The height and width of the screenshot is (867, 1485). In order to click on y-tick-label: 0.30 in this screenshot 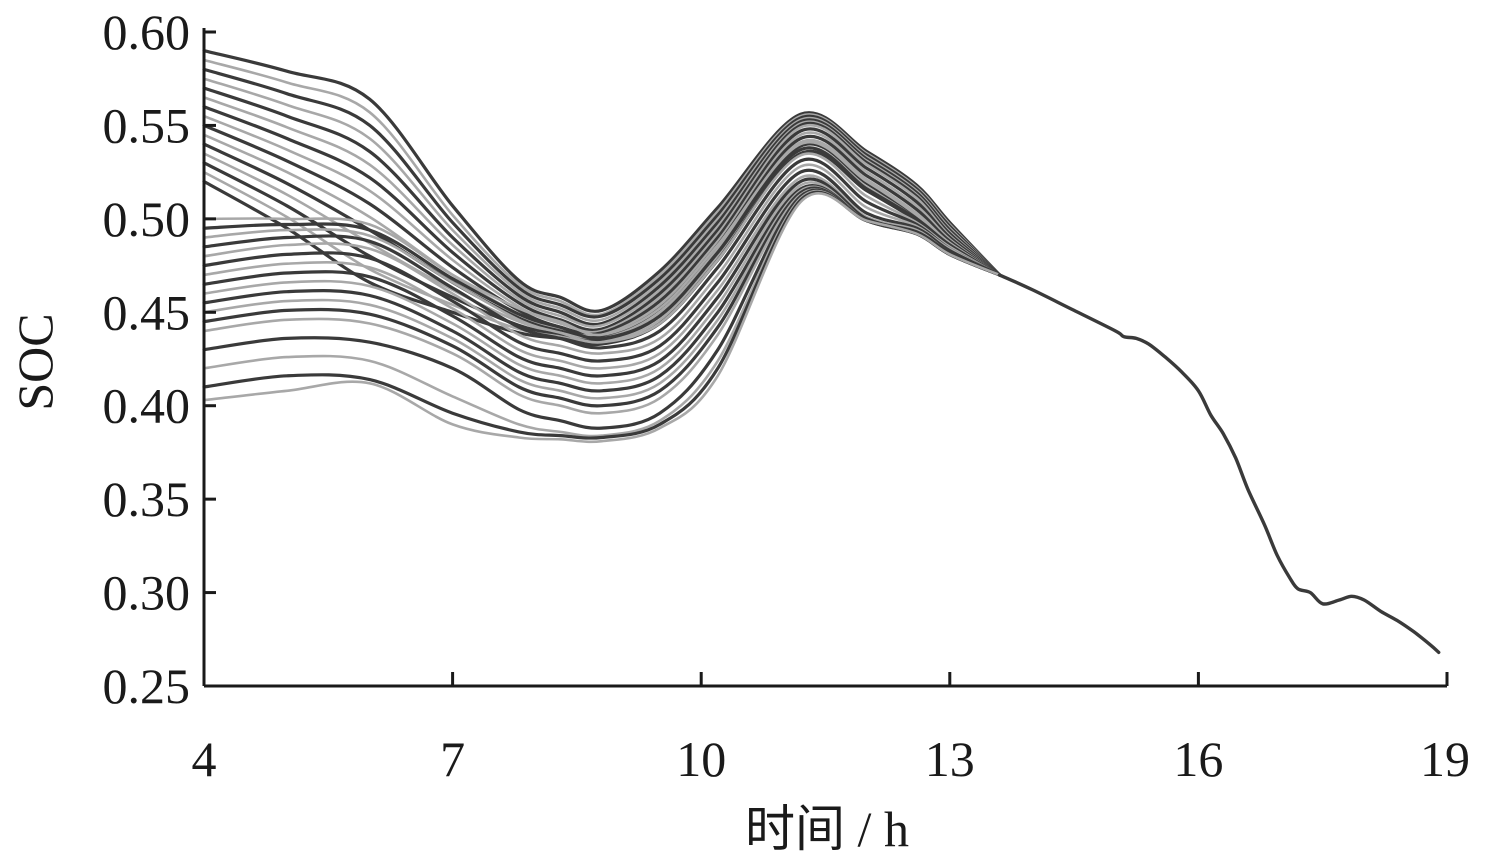, I will do `click(147, 593)`.